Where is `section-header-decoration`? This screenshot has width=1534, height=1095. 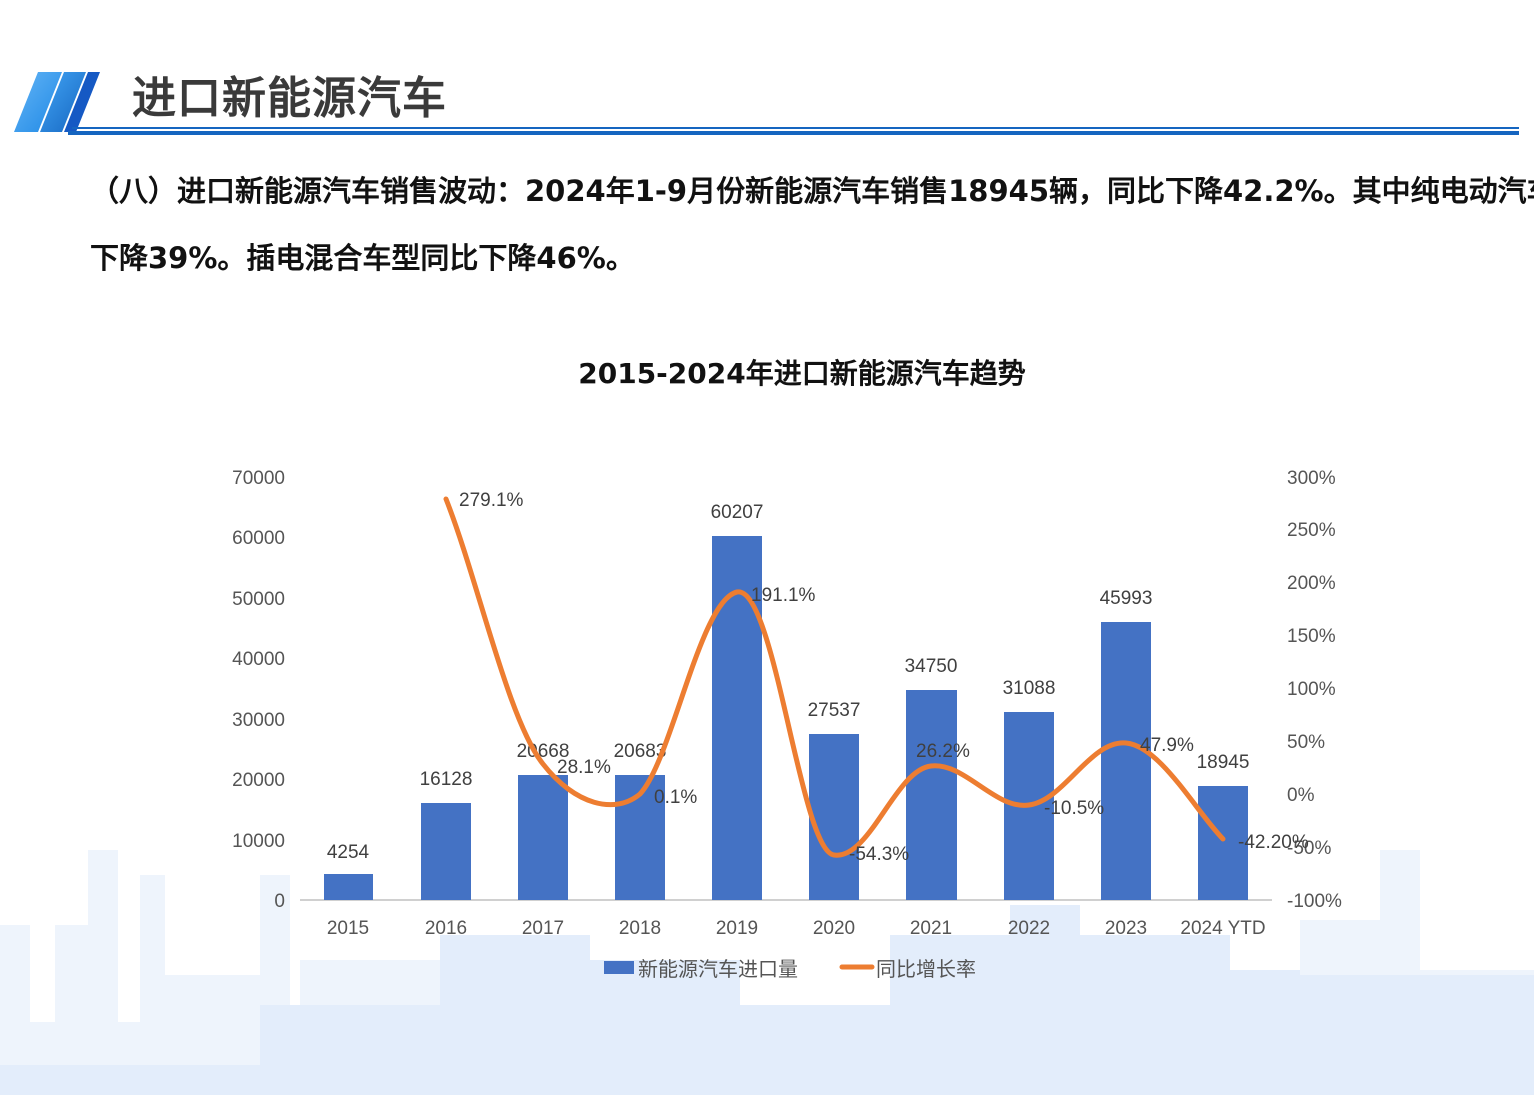
section-header-decoration is located at coordinates (766, 103).